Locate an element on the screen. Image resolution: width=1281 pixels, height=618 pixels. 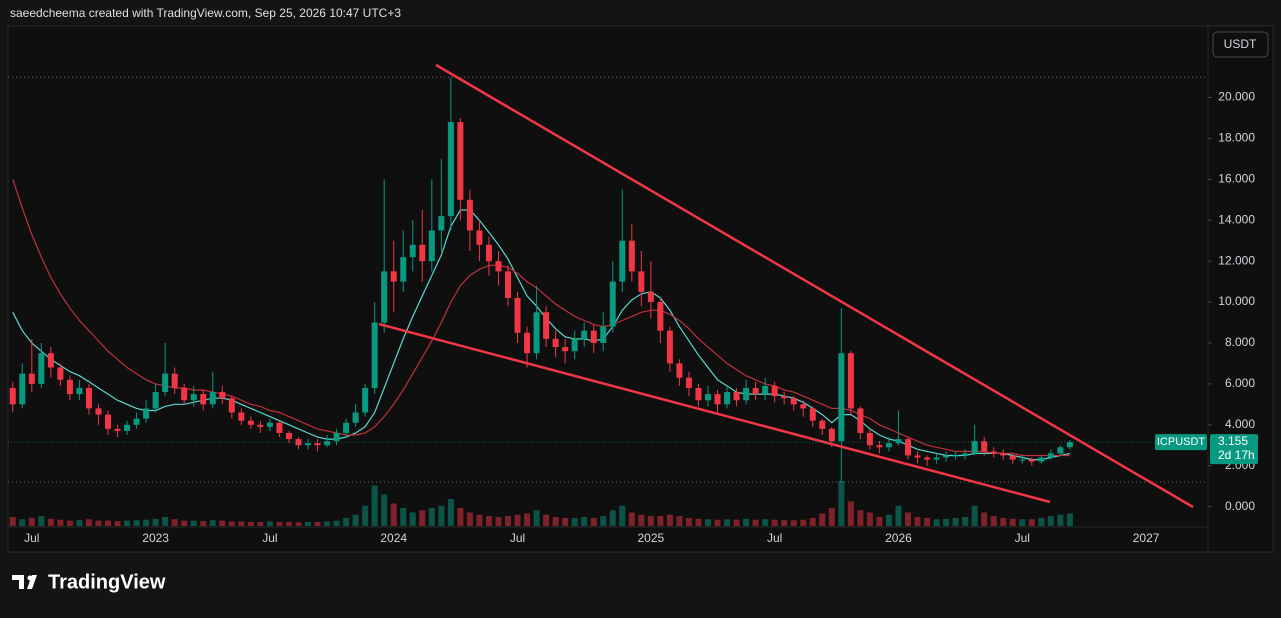
y-tick-label: 16.000 is located at coordinates (1236, 179).